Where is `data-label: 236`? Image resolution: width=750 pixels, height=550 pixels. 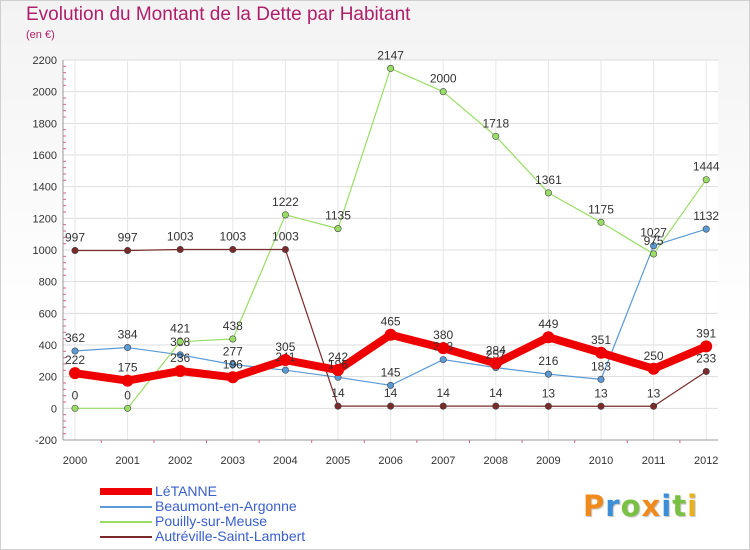 data-label: 236 is located at coordinates (180, 358).